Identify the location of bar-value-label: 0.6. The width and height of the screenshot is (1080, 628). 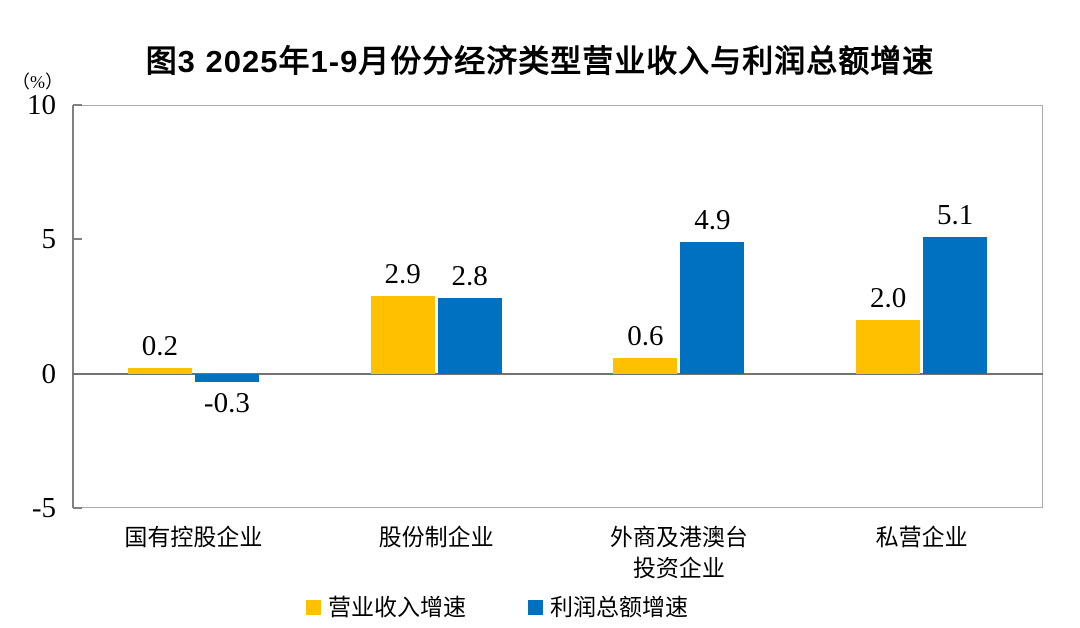
(645, 335).